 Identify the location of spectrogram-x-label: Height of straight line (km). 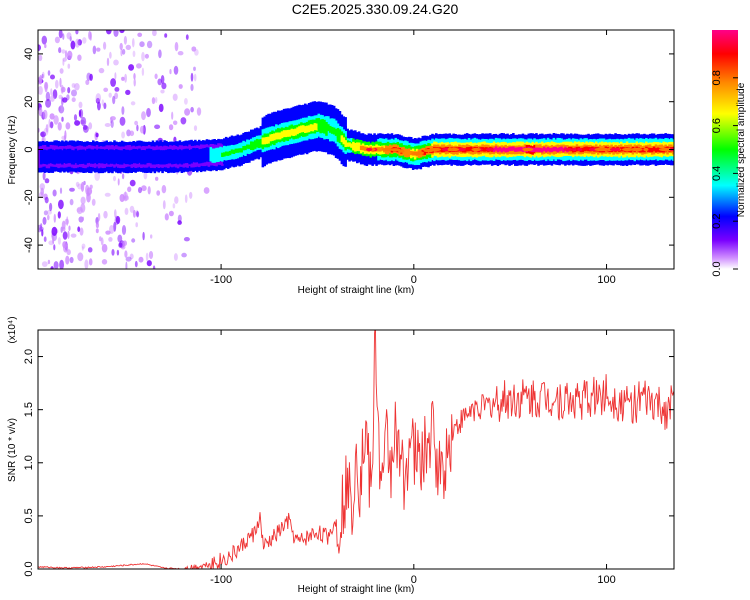
(356, 290).